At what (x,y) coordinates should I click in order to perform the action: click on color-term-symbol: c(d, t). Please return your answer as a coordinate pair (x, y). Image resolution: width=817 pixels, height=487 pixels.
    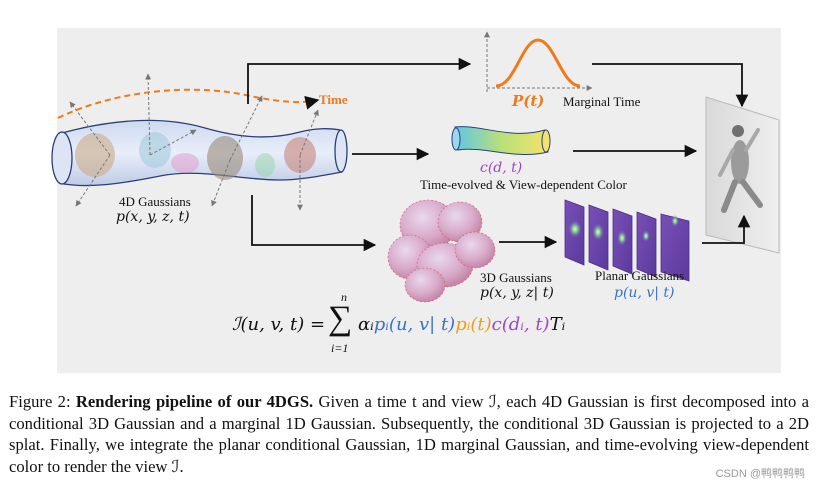
    Looking at the image, I should click on (501, 168).